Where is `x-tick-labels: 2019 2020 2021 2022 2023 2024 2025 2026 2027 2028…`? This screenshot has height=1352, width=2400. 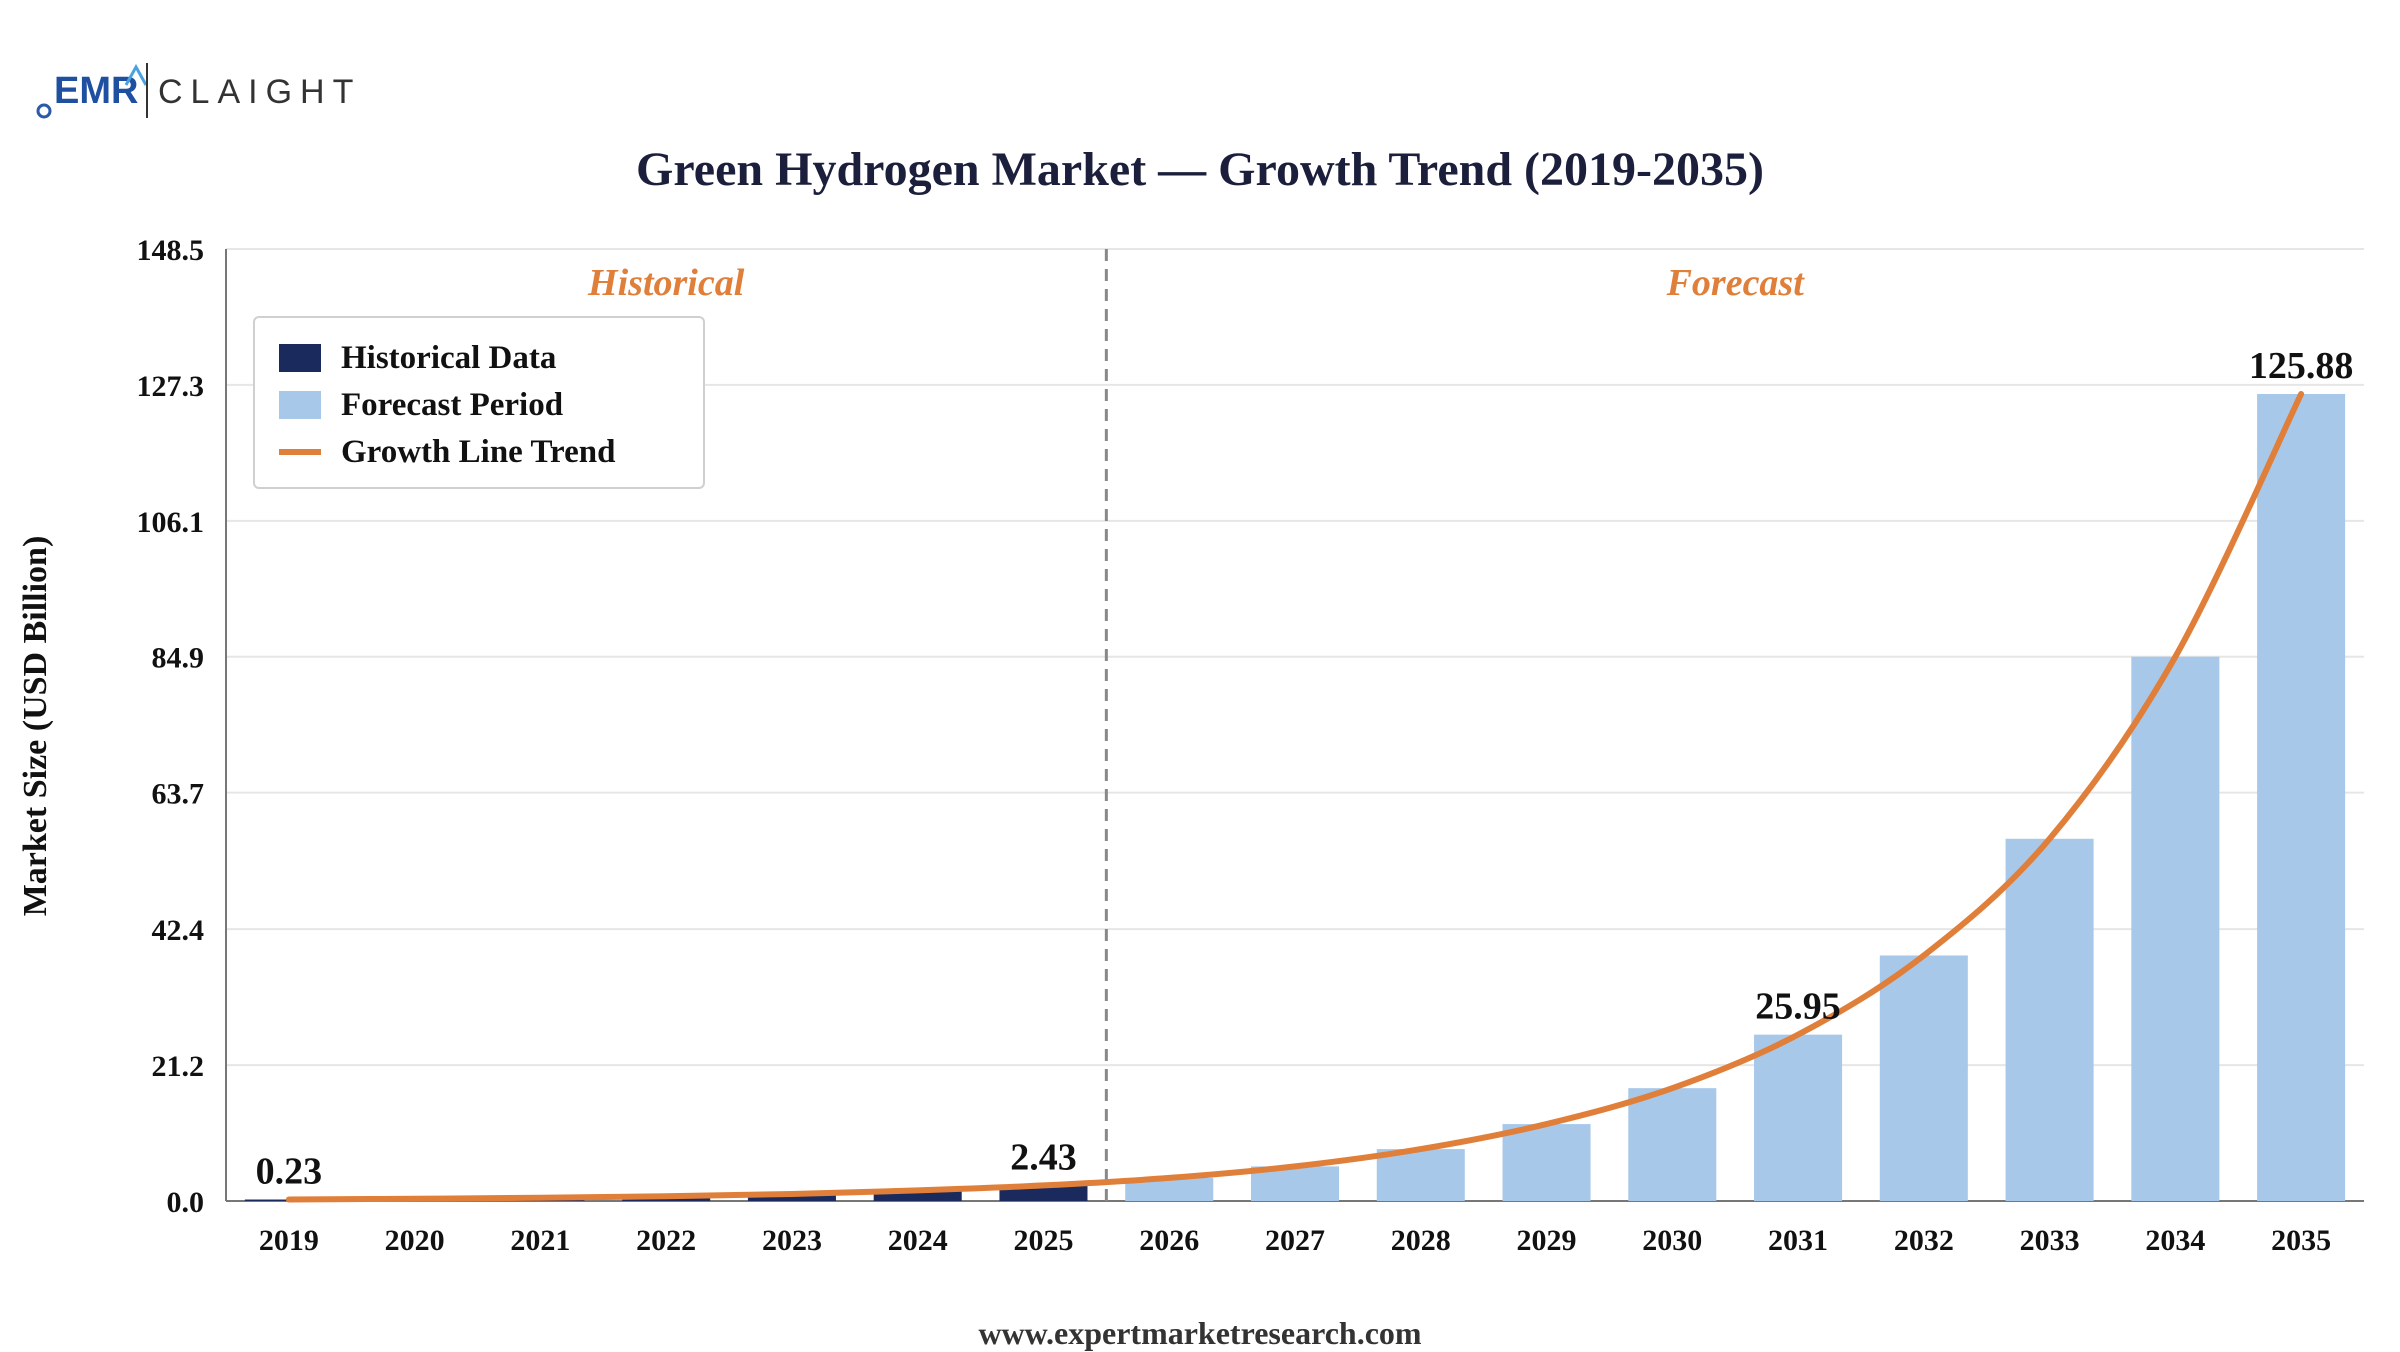 x-tick-labels: 2019 2020 2021 2022 2023 2024 2025 2026 2027 2028… is located at coordinates (1295, 1240).